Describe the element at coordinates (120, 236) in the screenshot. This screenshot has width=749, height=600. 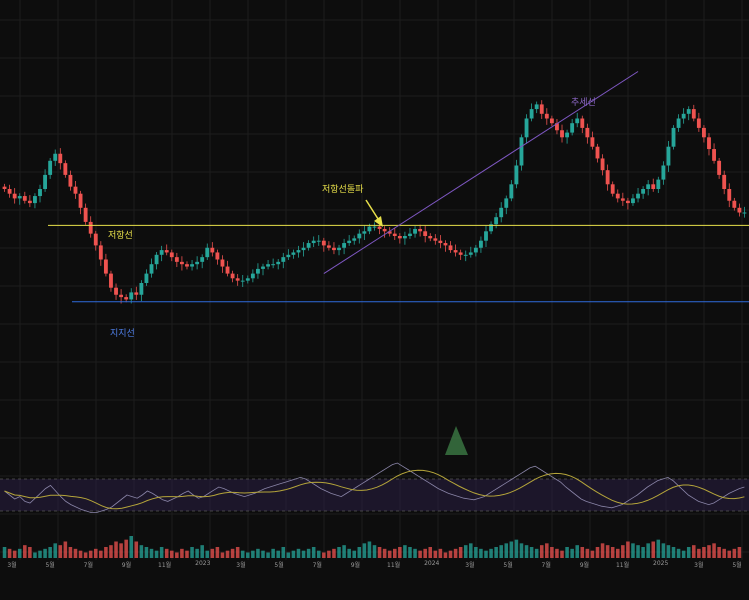
I see `resistance-label: 저항선` at that location.